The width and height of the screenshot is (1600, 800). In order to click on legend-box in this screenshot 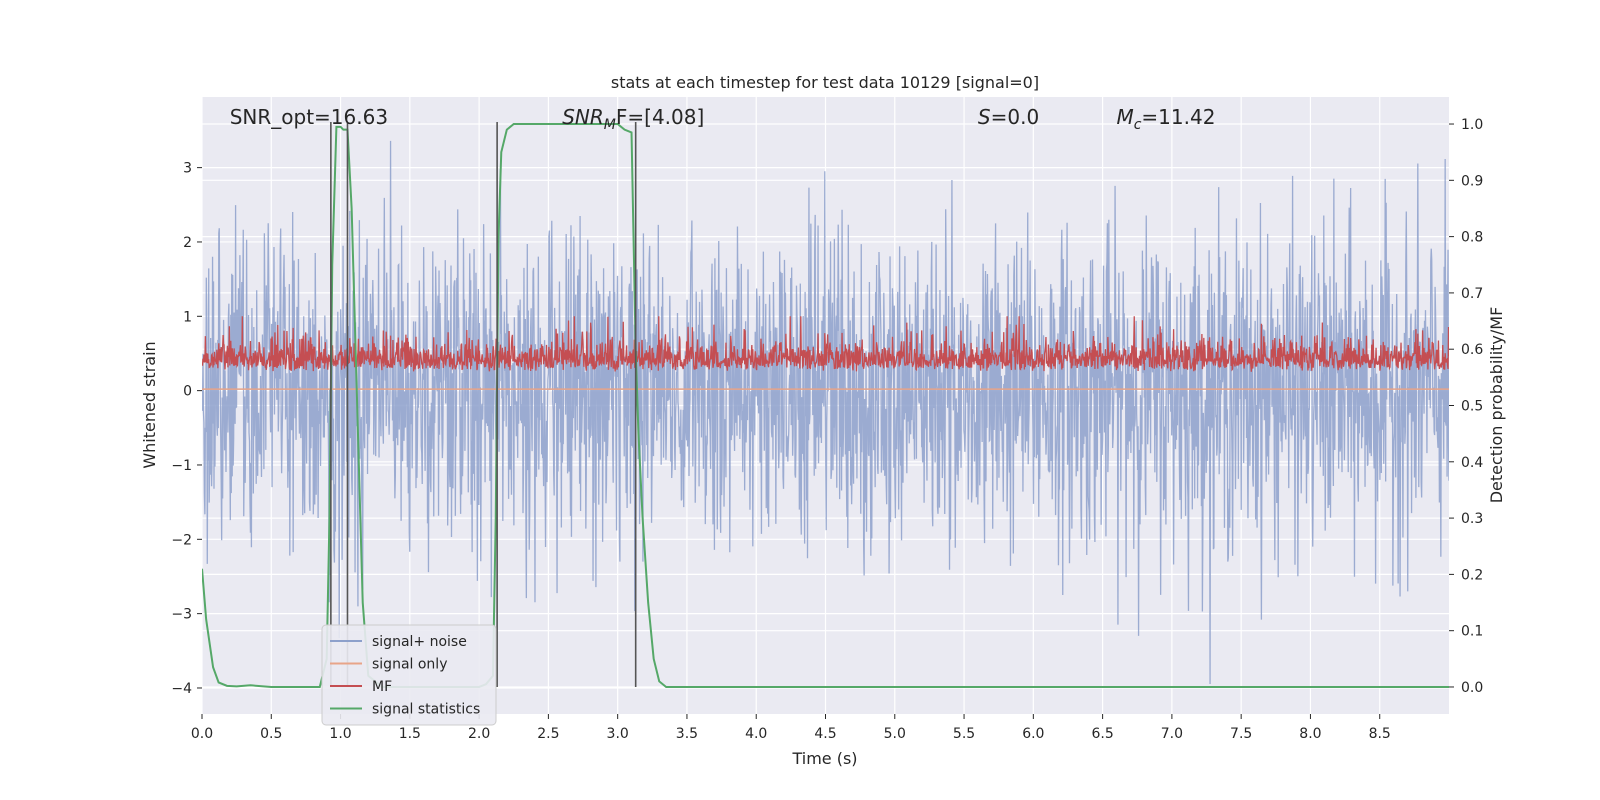, I will do `click(409, 675)`.